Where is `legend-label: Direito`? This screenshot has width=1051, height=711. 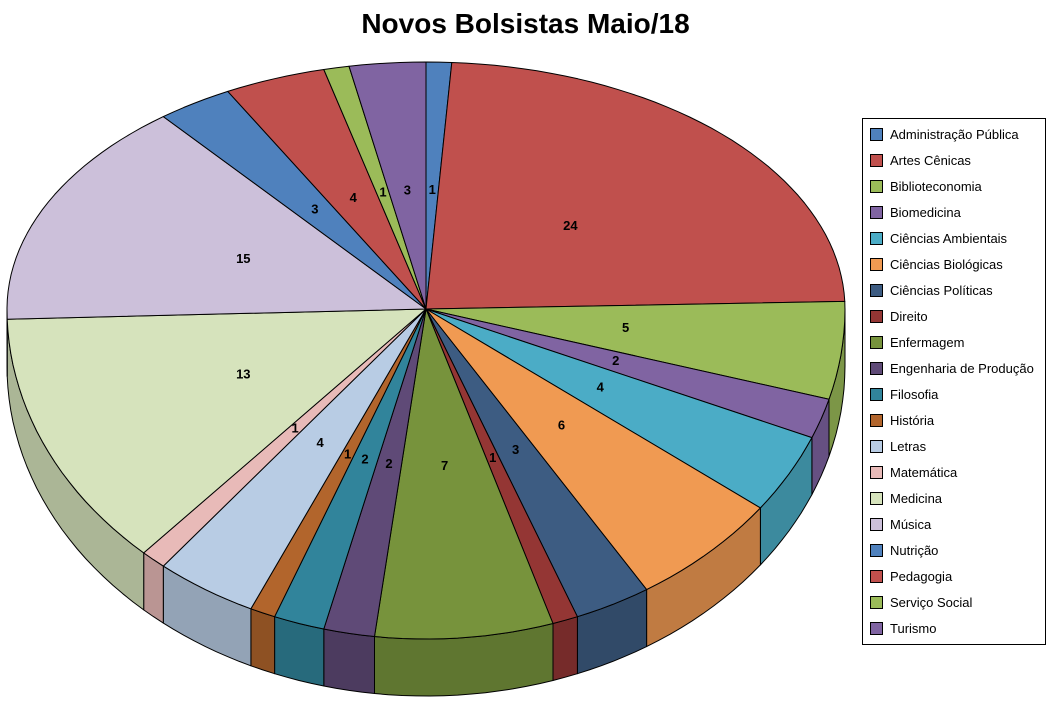
legend-label: Direito is located at coordinates (909, 316).